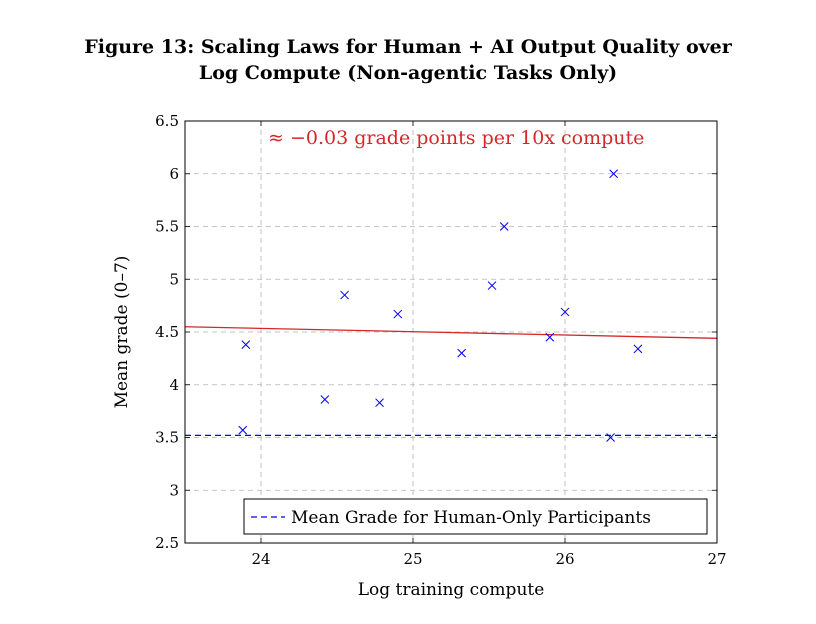 The width and height of the screenshot is (816, 624). What do you see at coordinates (122, 332) in the screenshot?
I see `y-axis-label: Mean grade (0–7)` at bounding box center [122, 332].